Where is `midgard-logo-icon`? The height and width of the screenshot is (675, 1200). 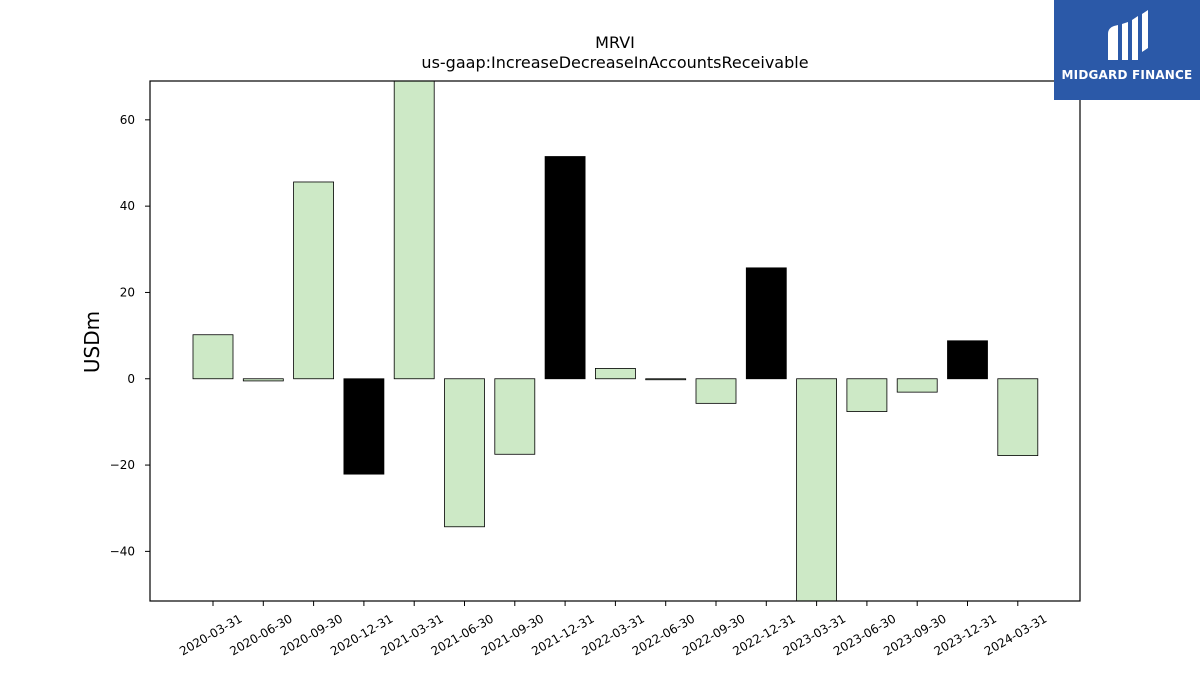
midgard-logo-icon is located at coordinates (1128, 35).